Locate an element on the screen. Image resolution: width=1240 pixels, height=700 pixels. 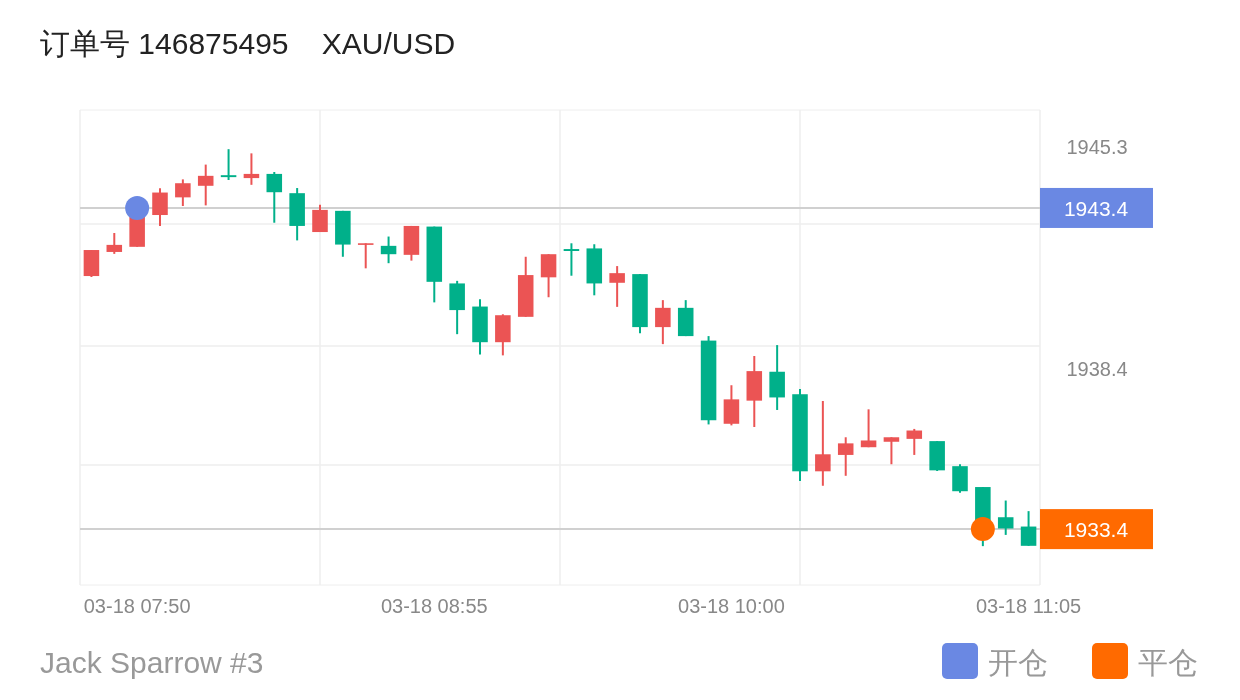
text: Jack Sparrow #3 is located at coordinates (152, 662).